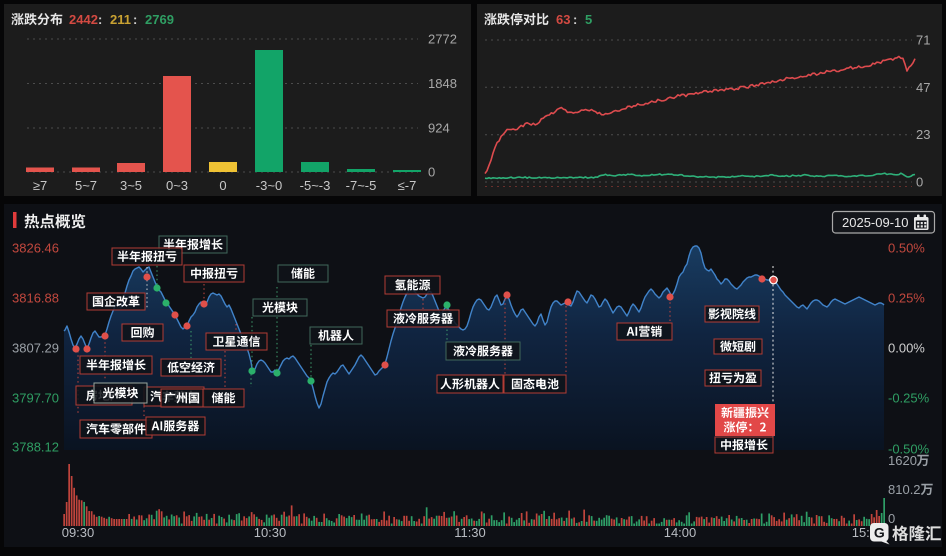  What do you see at coordinates (35, 248) in the screenshot?
I see `svg-text: 3826.46` at bounding box center [35, 248].